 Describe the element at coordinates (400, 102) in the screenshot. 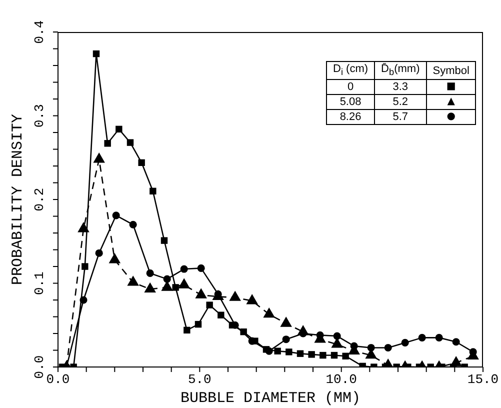

I see `annotation: 5.2` at that location.